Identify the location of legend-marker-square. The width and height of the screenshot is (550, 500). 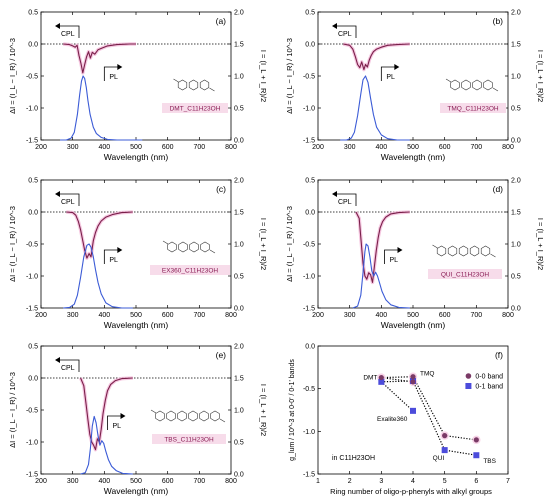
(468, 386).